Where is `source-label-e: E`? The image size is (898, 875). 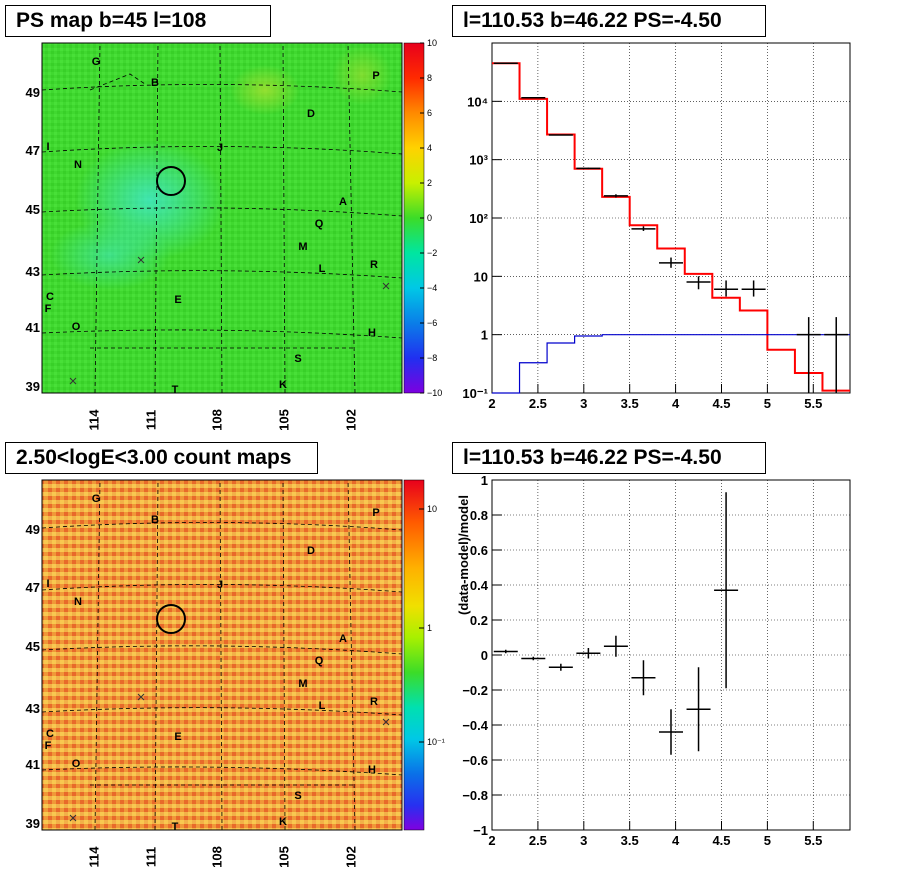
source-label-e: E is located at coordinates (177, 737).